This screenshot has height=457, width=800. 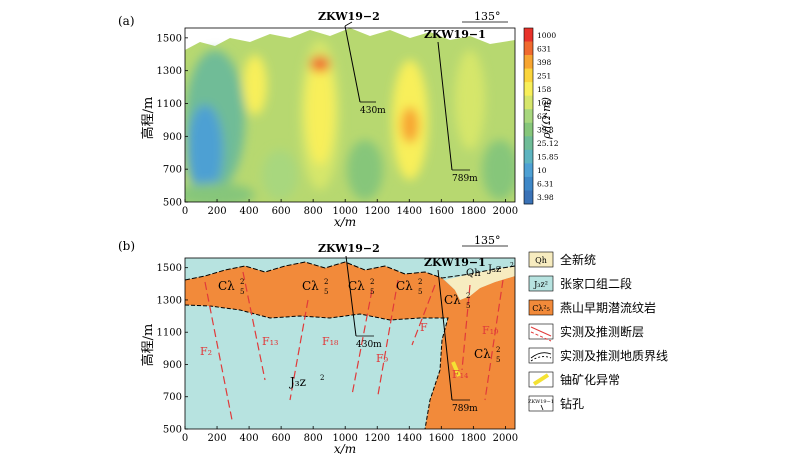 What do you see at coordinates (345, 222) in the screenshot?
I see `panel-a-x-label: x/m` at bounding box center [345, 222].